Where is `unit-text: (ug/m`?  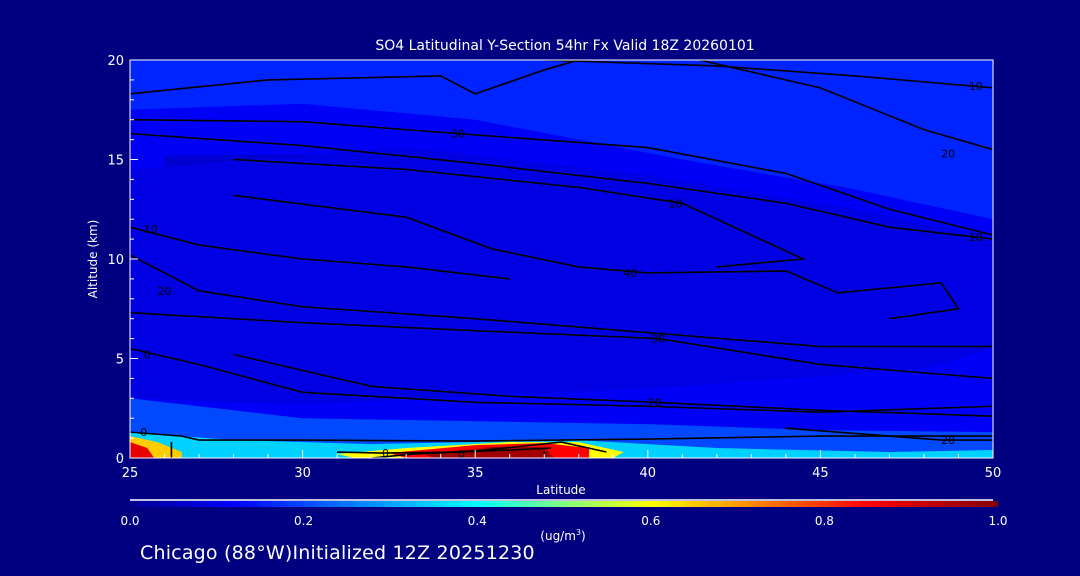
unit-text: (ug/m is located at coordinates (558, 536).